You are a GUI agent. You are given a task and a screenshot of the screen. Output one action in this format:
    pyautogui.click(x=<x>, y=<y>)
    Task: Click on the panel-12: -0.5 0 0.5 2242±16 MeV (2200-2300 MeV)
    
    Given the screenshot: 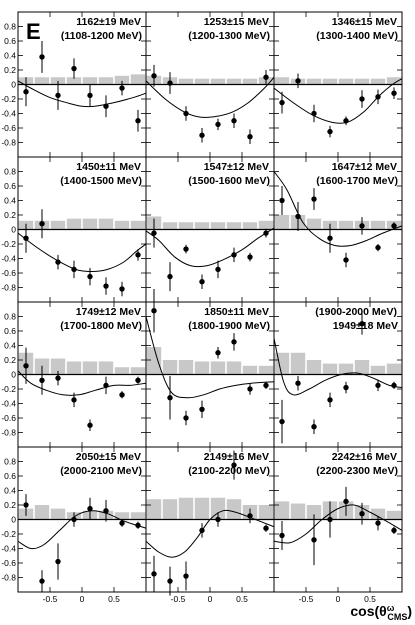 What is the action you would take?
    pyautogui.click(x=338, y=525)
    